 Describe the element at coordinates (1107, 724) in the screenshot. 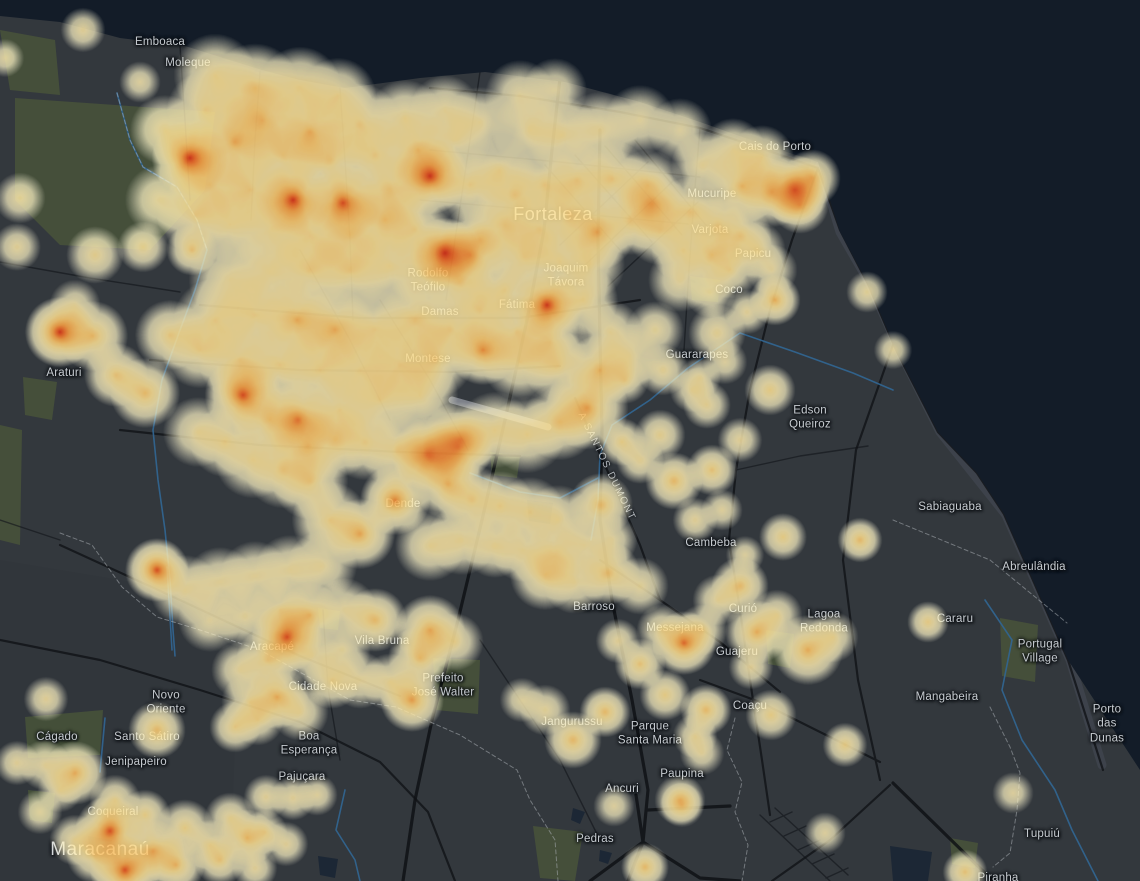

I see `area-label: Porto das Dunas` at that location.